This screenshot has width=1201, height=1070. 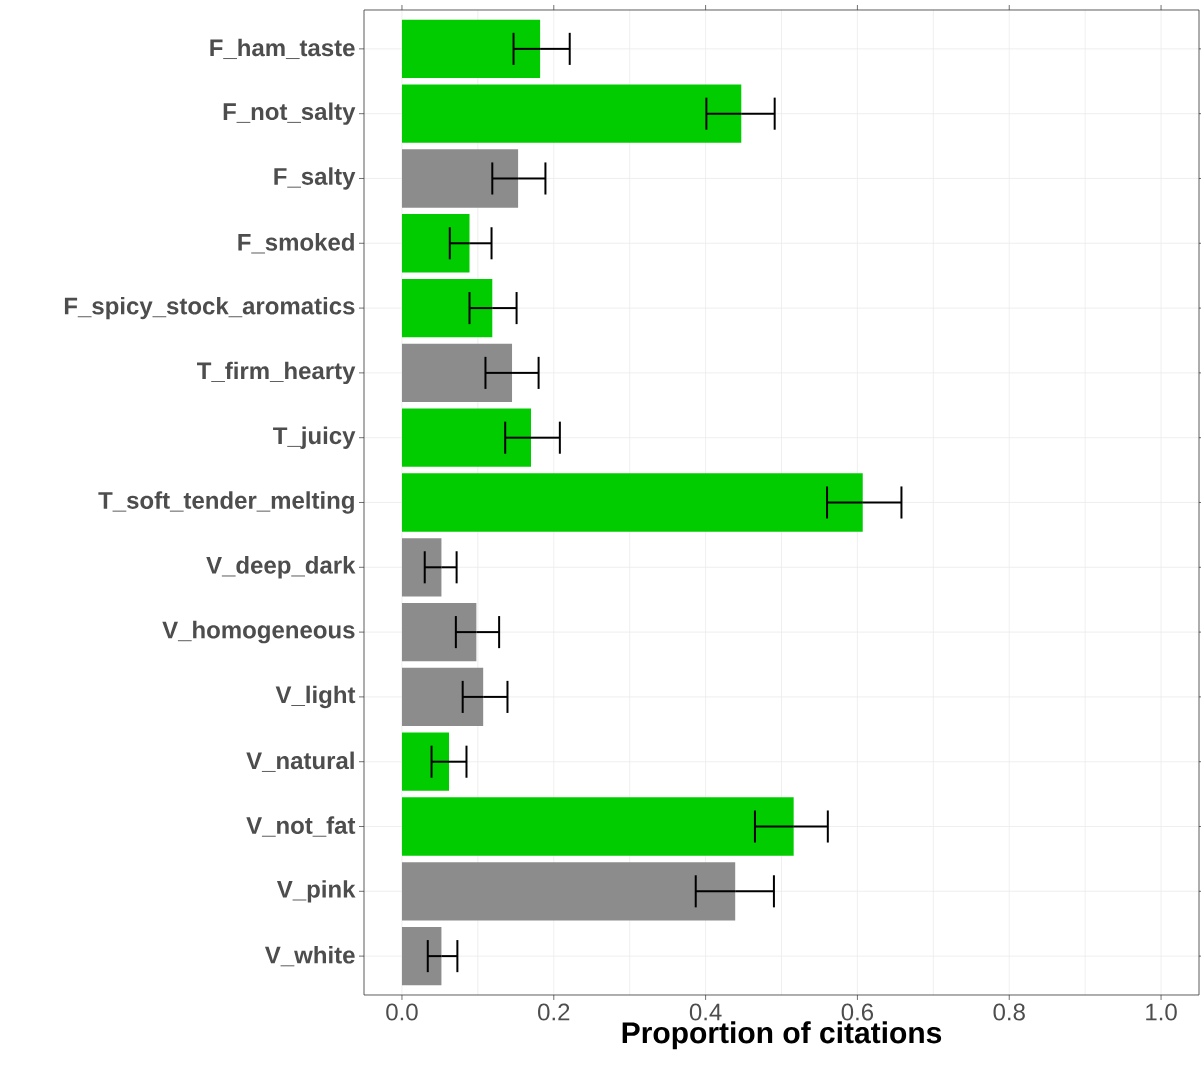 What do you see at coordinates (315, 178) in the screenshot?
I see `y-tick-label: F_salty` at bounding box center [315, 178].